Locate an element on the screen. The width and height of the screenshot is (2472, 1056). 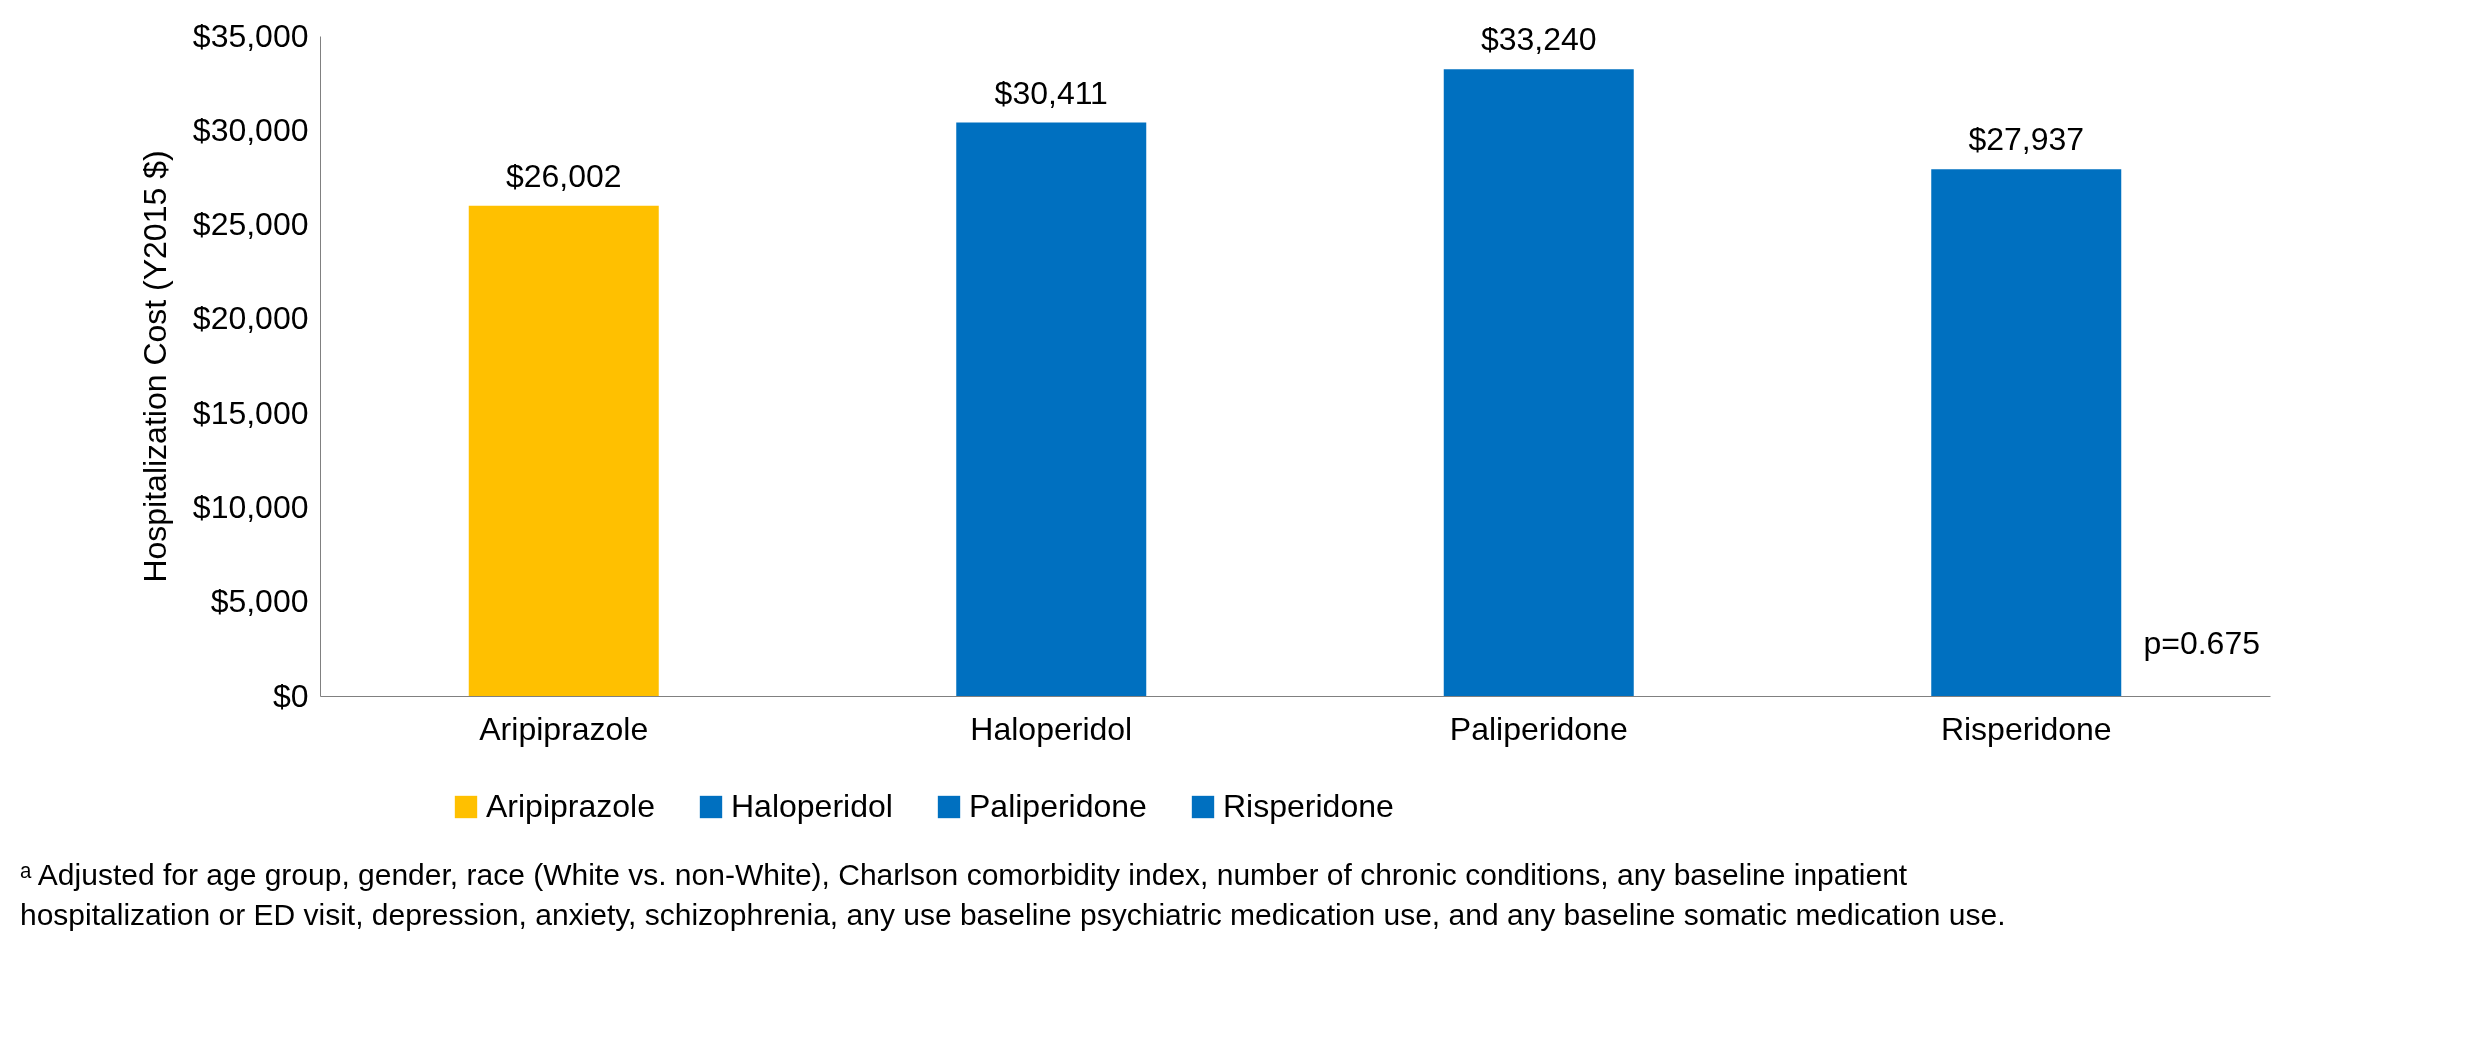
y-tick-label: $0 is located at coordinates (290, 695).